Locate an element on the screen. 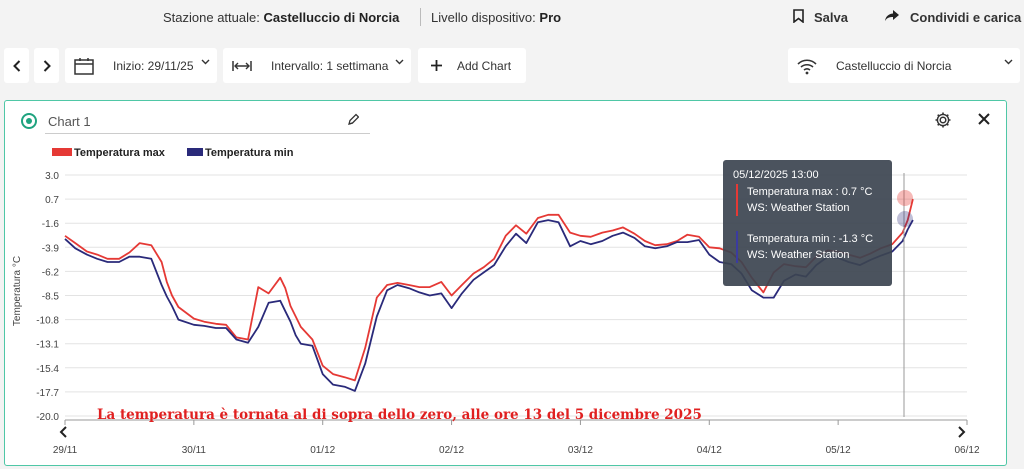 The width and height of the screenshot is (1024, 469). x-tick-label: 02/12 is located at coordinates (451, 450).